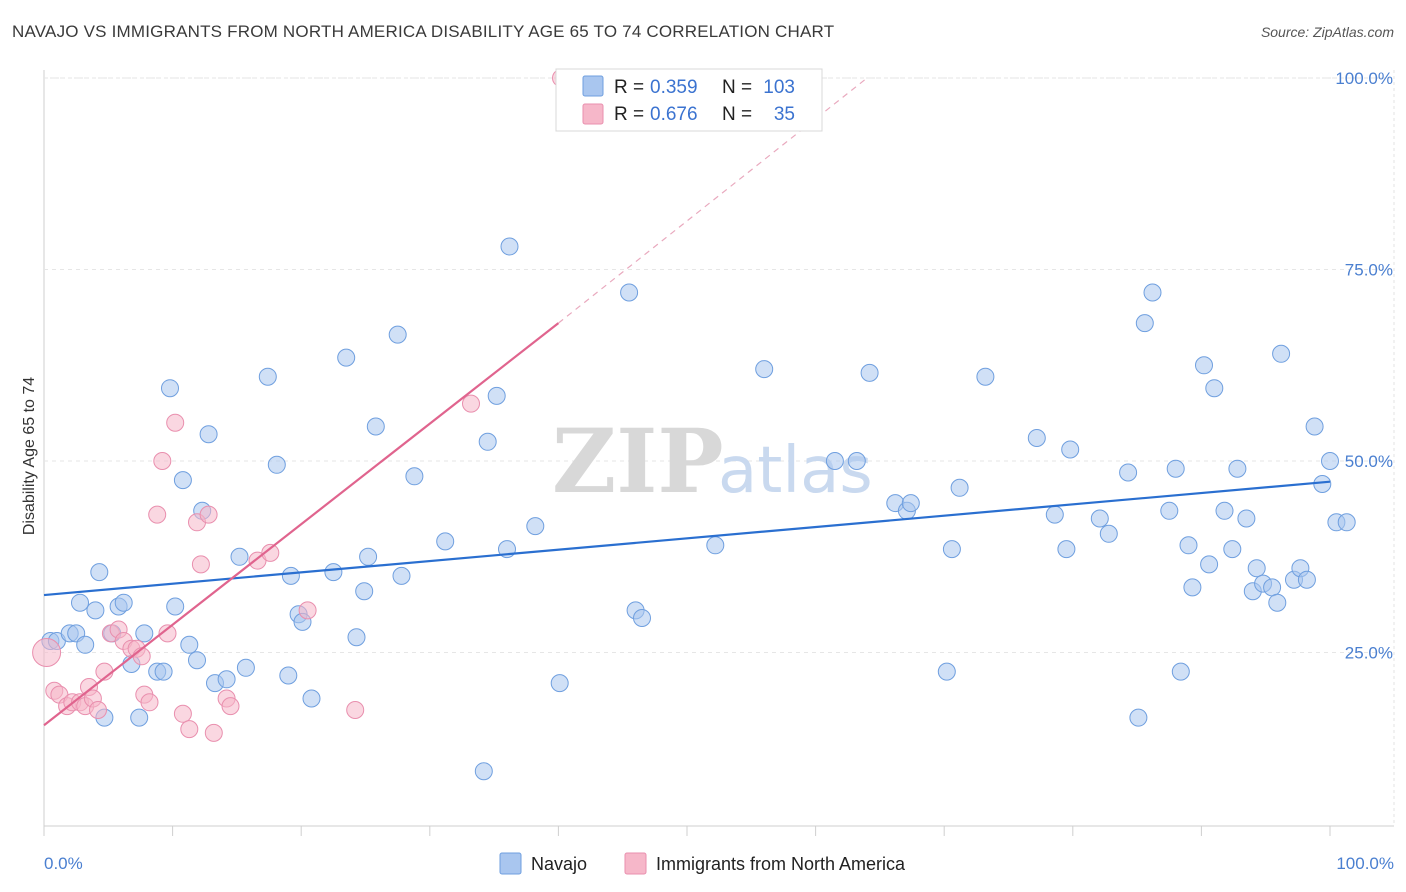 The image size is (1406, 892). I want to click on legend-r-label-navajo: R =, so click(629, 87).